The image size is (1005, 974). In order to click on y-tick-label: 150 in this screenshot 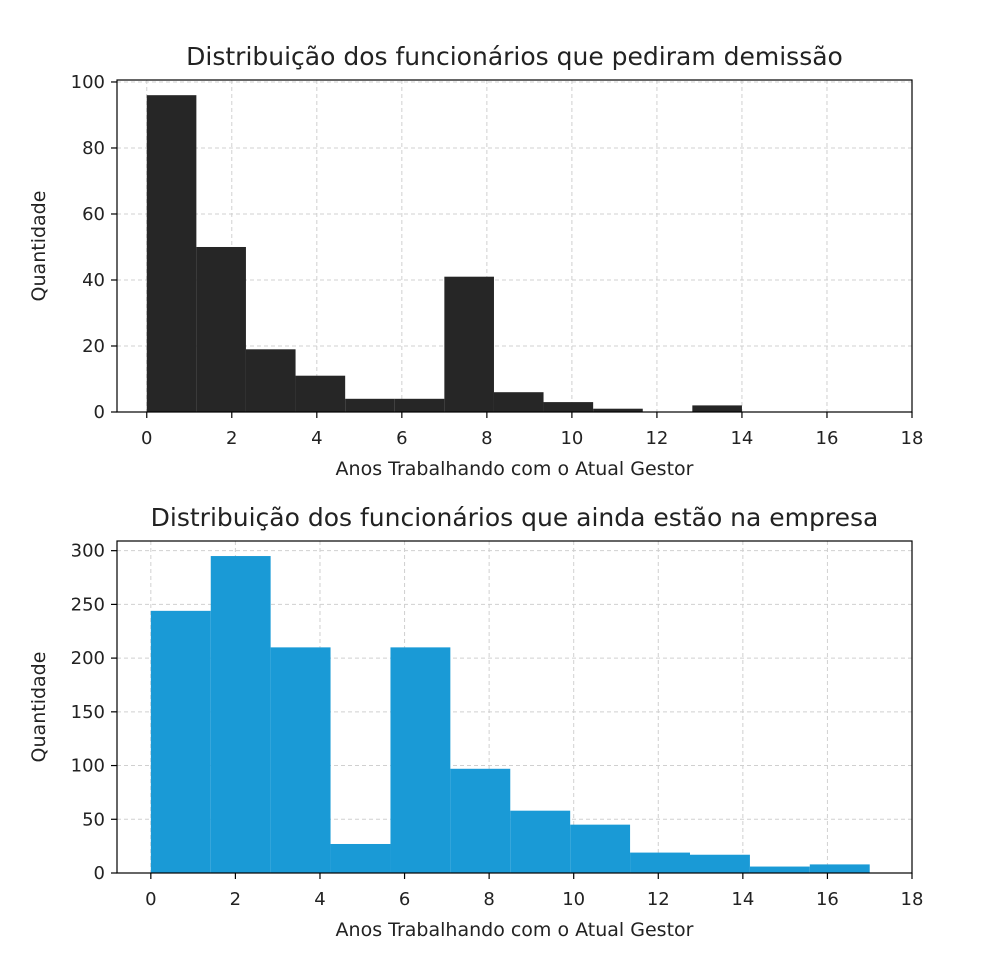, I will do `click(88, 712)`.